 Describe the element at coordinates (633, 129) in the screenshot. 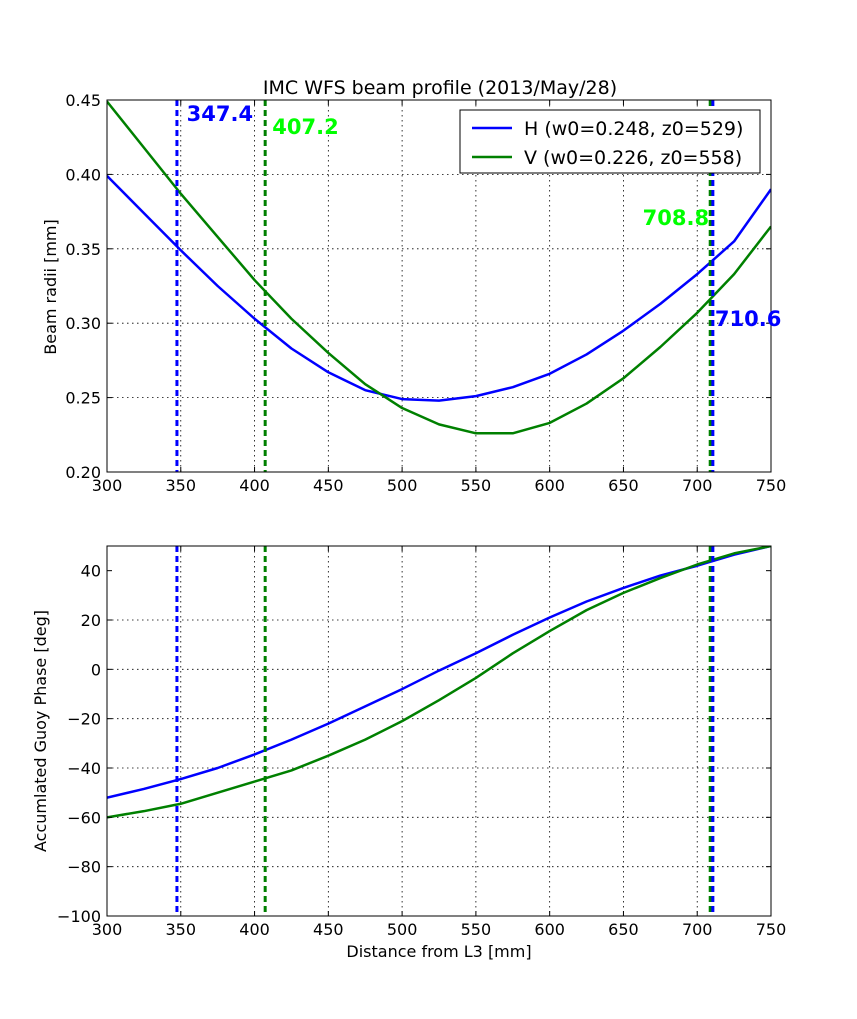

I see `legend-entry: H (w0=0.248, z0=529)` at that location.